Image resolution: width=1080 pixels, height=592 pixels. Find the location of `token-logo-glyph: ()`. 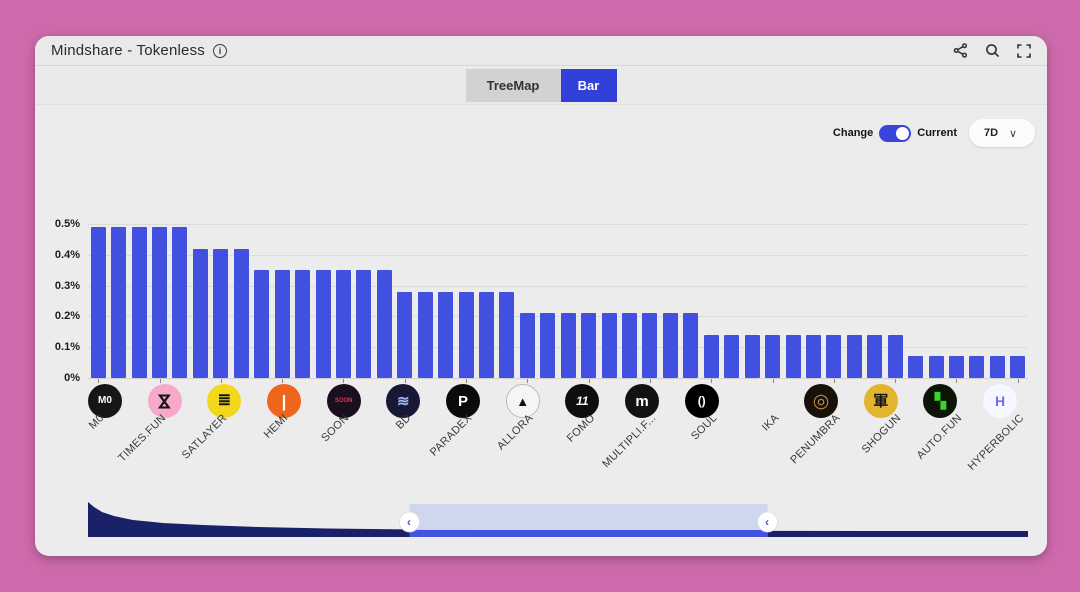

token-logo-glyph: () is located at coordinates (701, 401).